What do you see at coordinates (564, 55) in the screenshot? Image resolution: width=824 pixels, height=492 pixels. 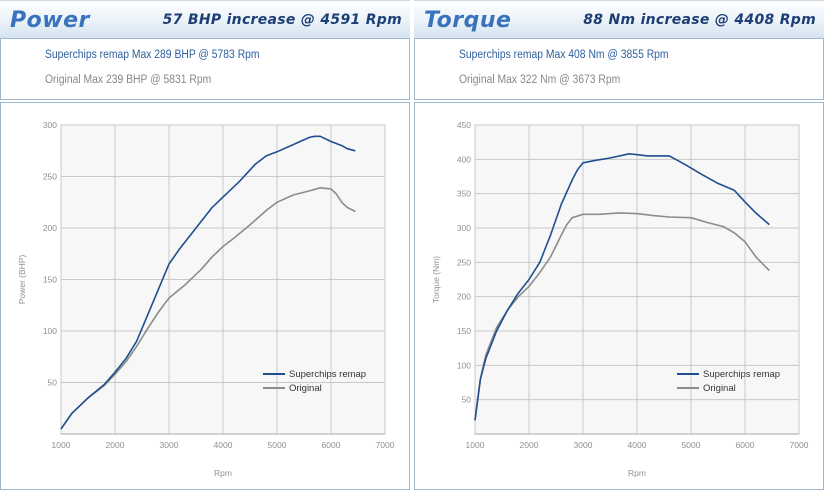 I see `torque-remap-max: Superchips remap Max 408 Nm @ 3855 Rpm` at bounding box center [564, 55].